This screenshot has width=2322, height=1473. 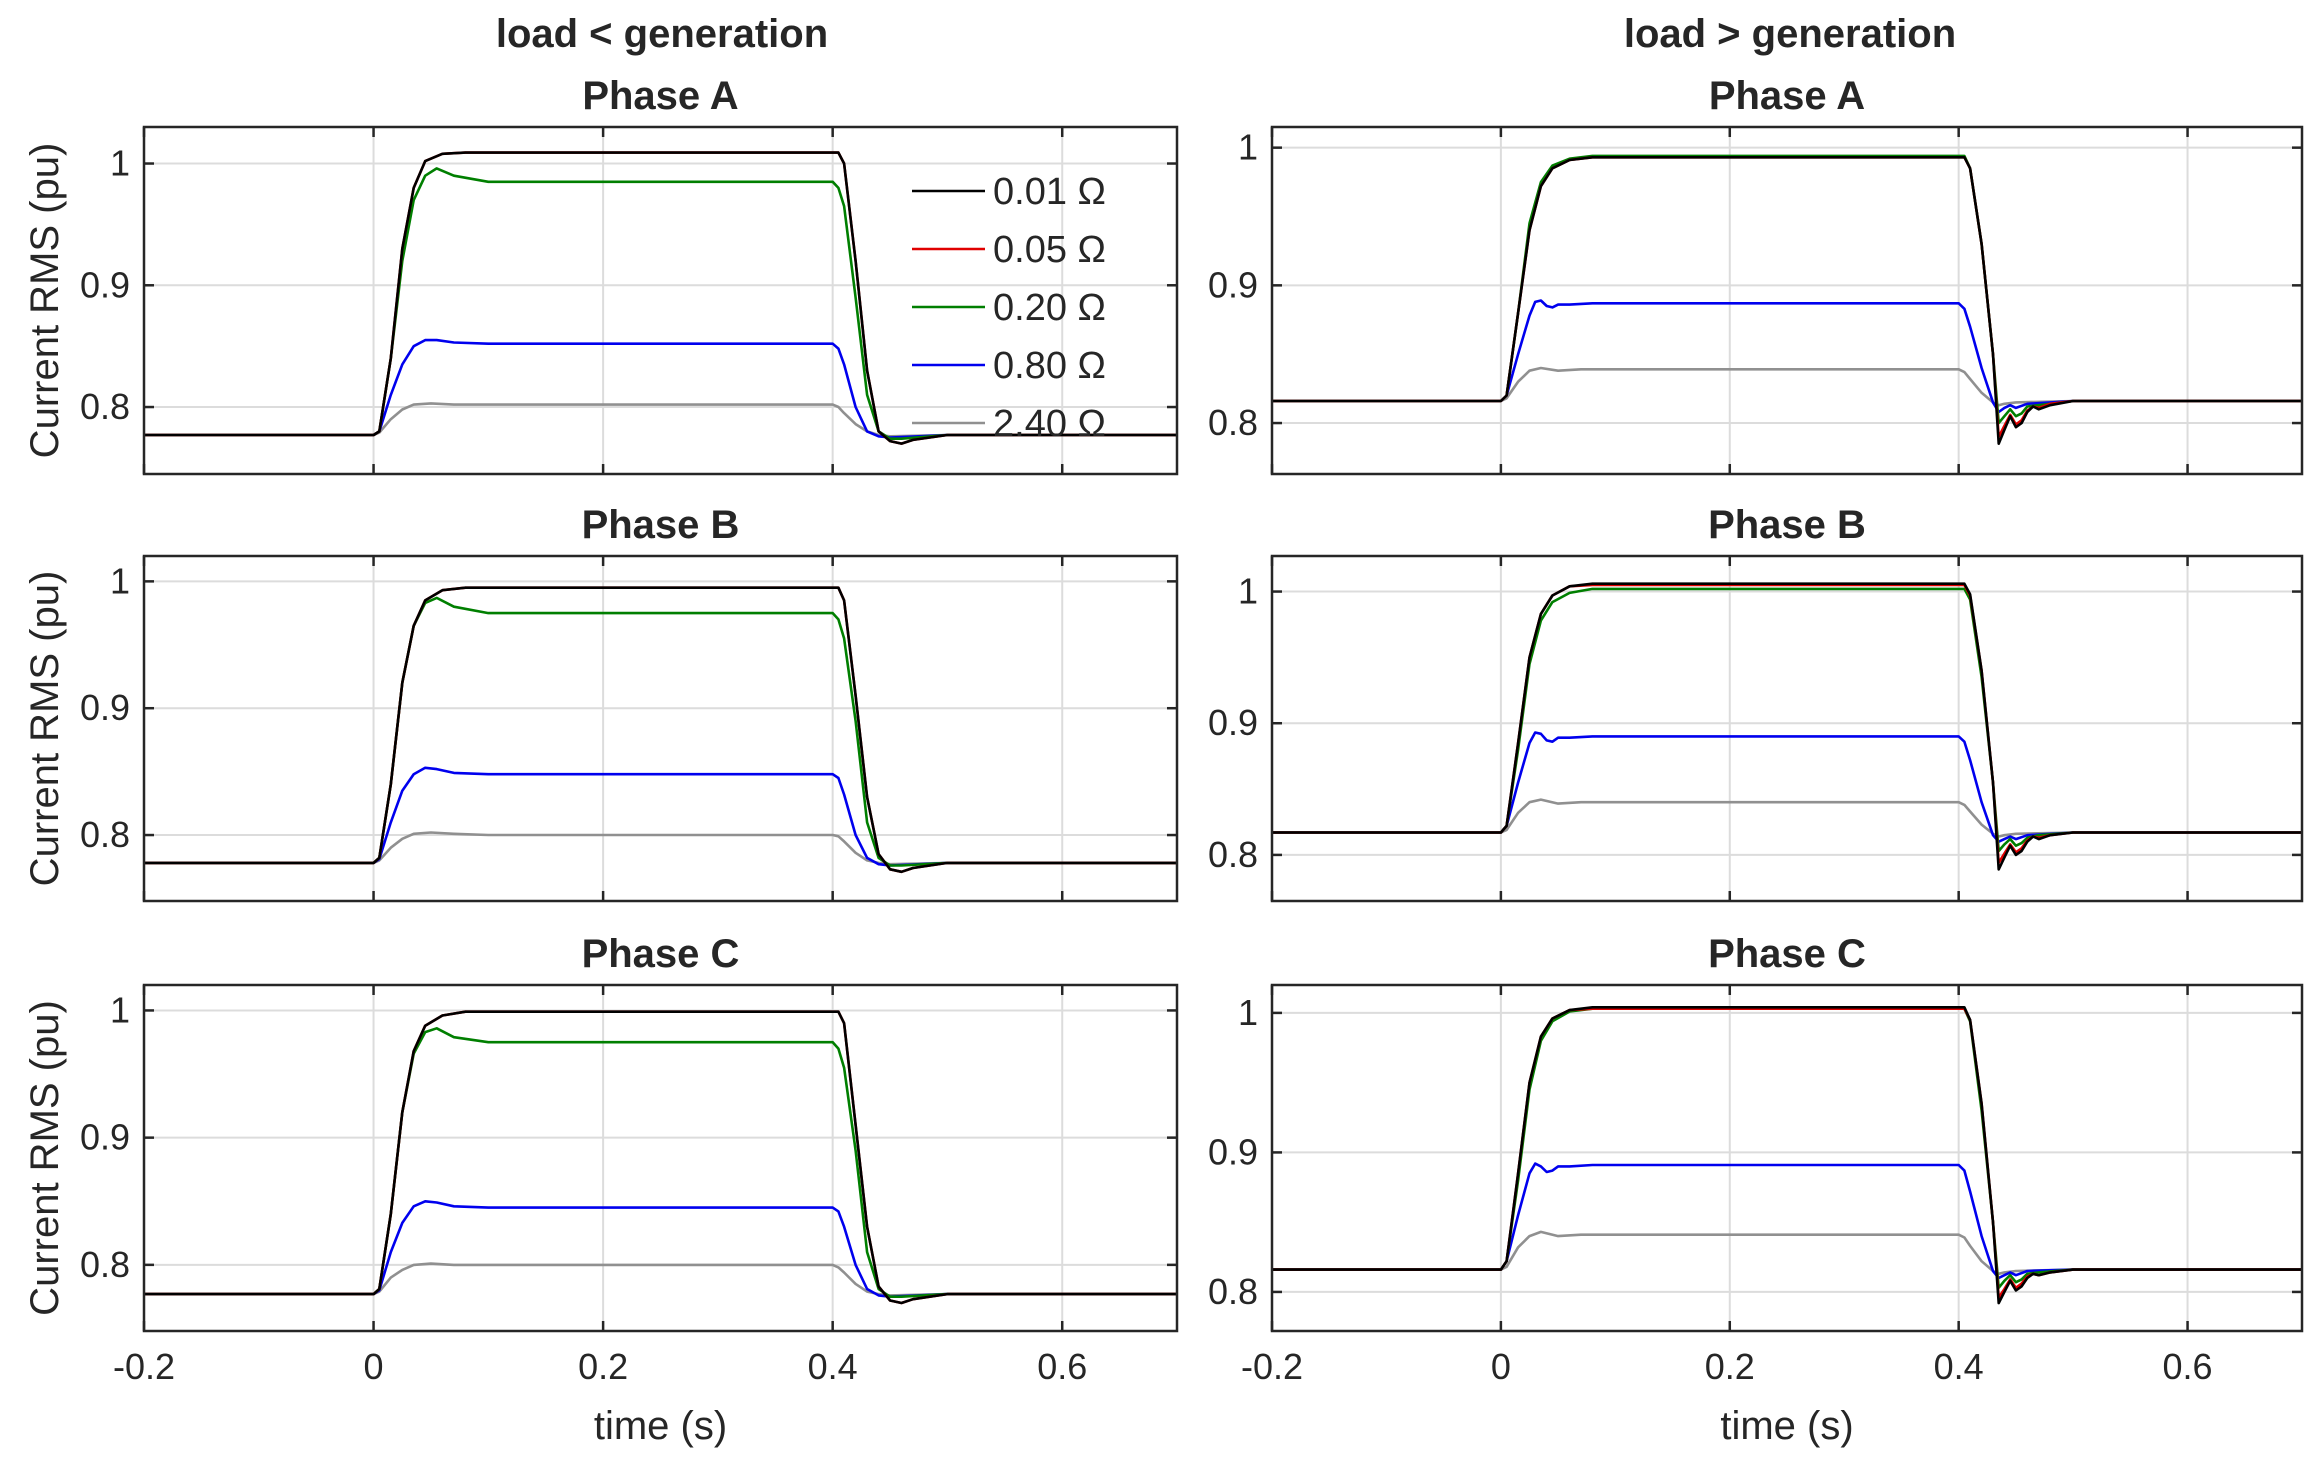 I want to click on legend: 0.01 Ω 0.05 Ω 0.20 Ω 0.80 Ω 2.40 Ω, so click(x=1009, y=308).